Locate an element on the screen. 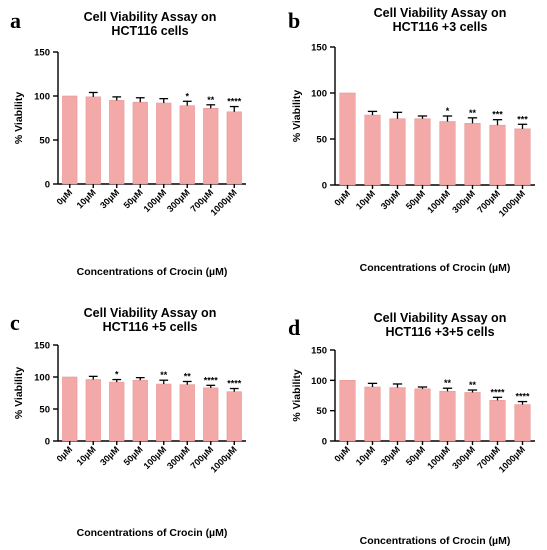 The width and height of the screenshot is (547, 550). chart-title-line: HCT116 +5 cells is located at coordinates (150, 327).